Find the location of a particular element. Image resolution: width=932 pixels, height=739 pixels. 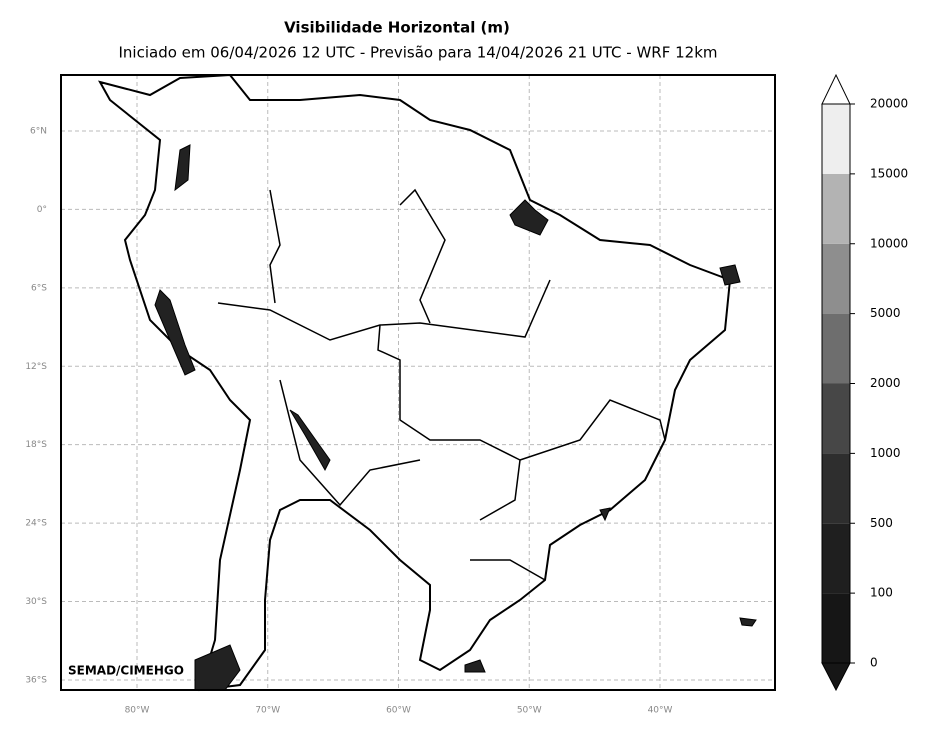

colorbar-tick-label: 100 is located at coordinates (881, 593).